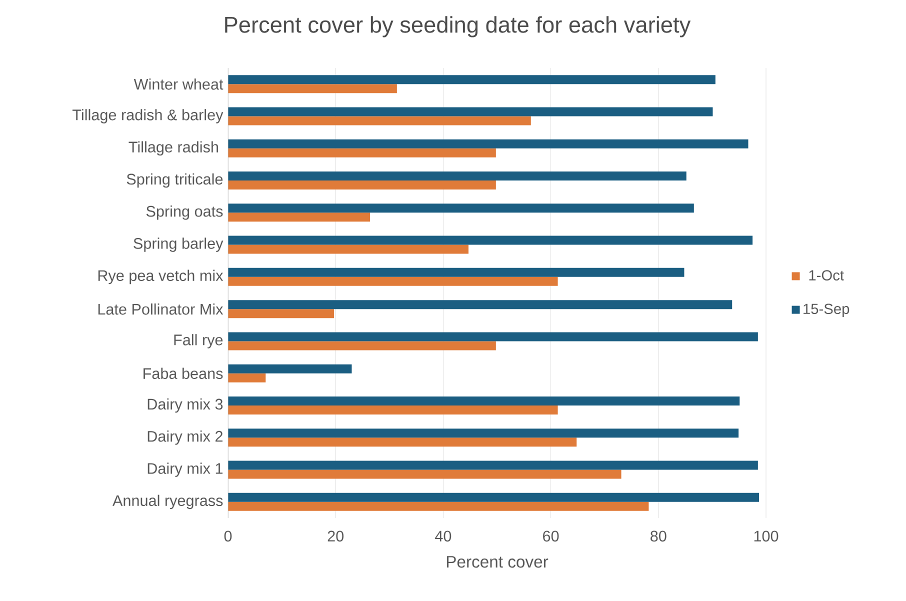  I want to click on y-tick-label: Tillage radish, so click(173, 148).